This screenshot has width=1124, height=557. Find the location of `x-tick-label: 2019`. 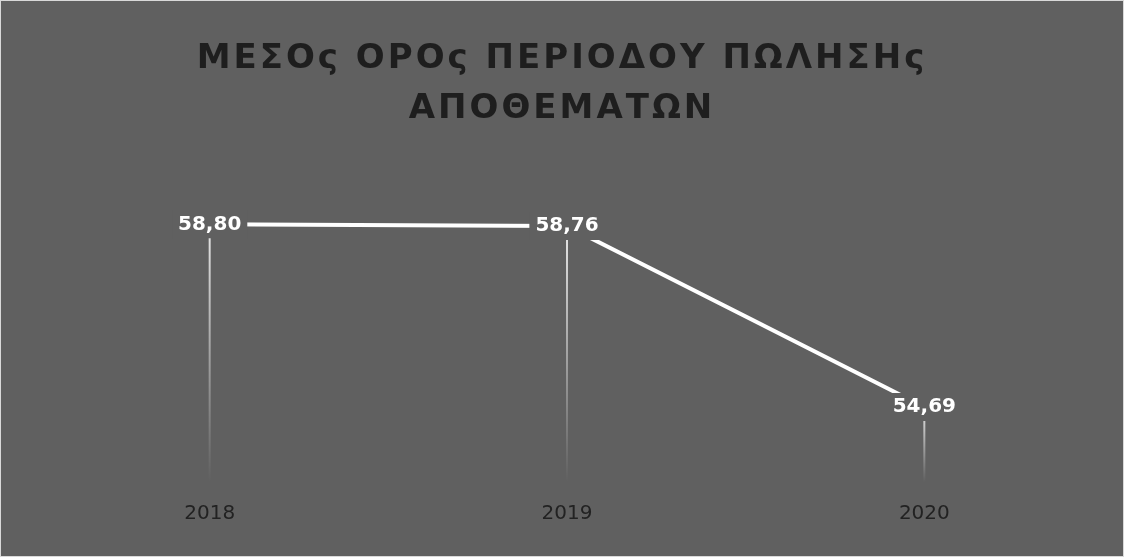

x-tick-label: 2019 is located at coordinates (567, 512).